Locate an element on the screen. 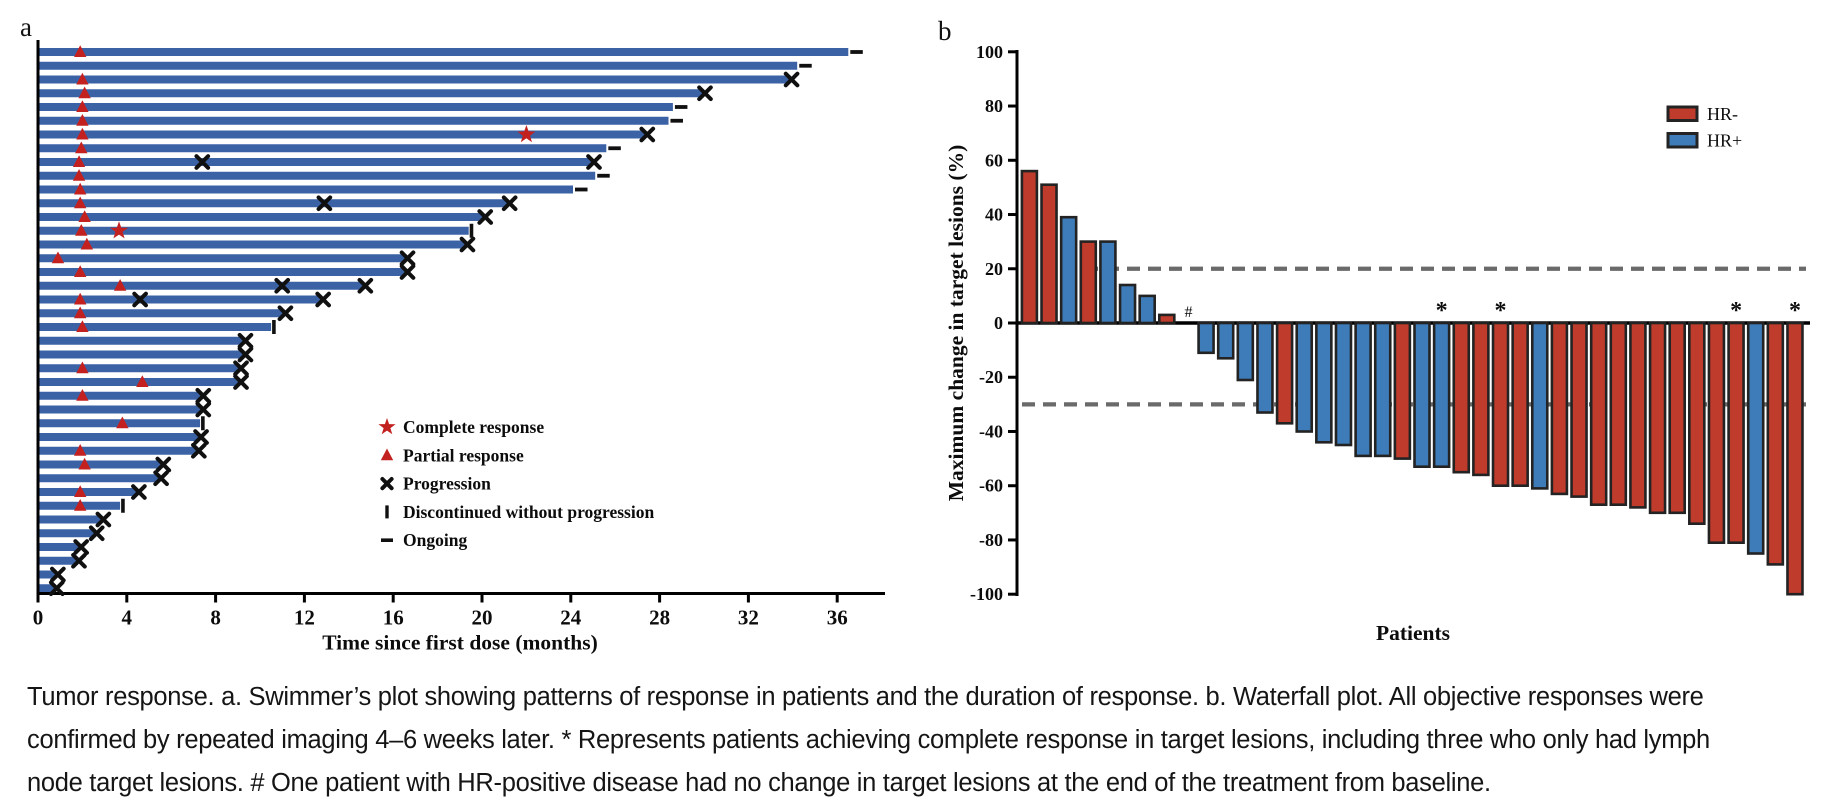 The width and height of the screenshot is (1835, 803). waterfall-legend: HR- HR+ is located at coordinates (1704, 127).